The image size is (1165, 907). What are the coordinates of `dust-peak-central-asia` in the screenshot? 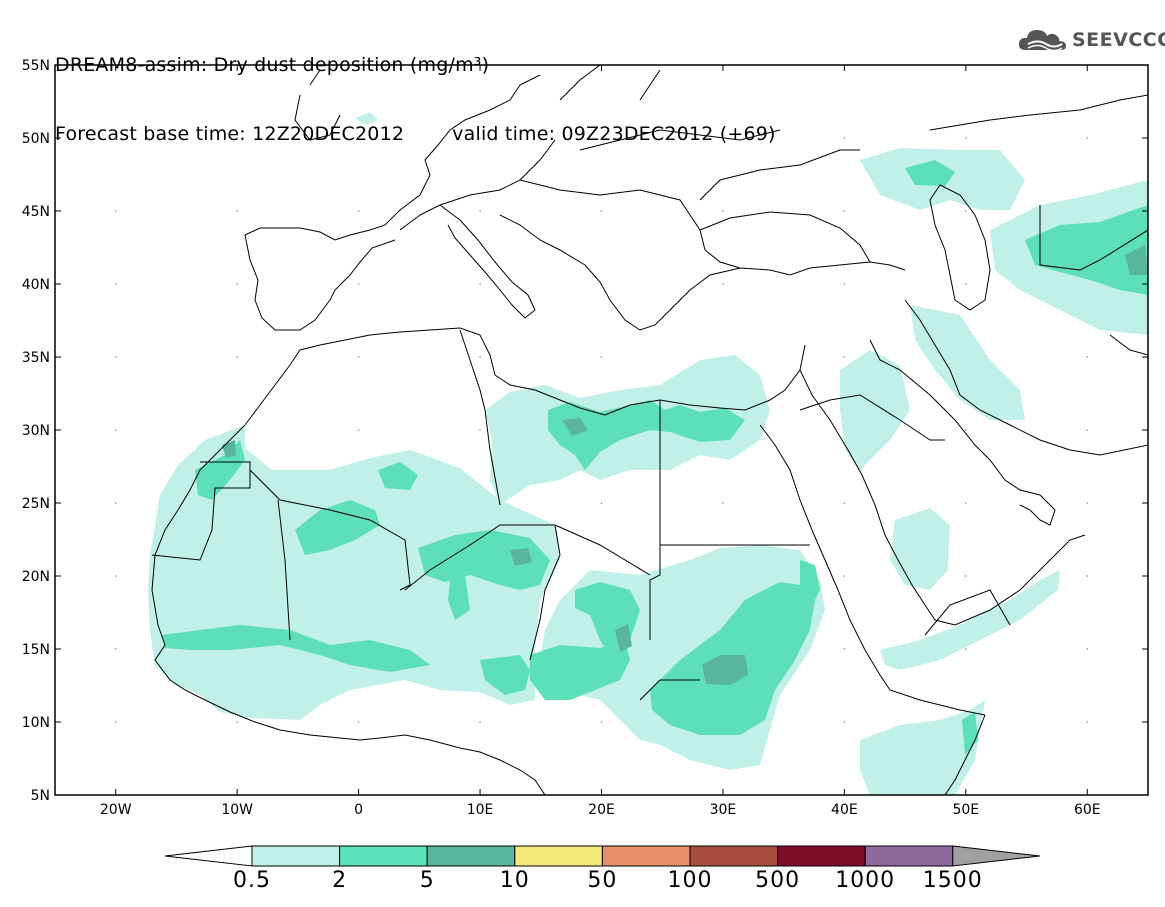 It's located at (1136, 260).